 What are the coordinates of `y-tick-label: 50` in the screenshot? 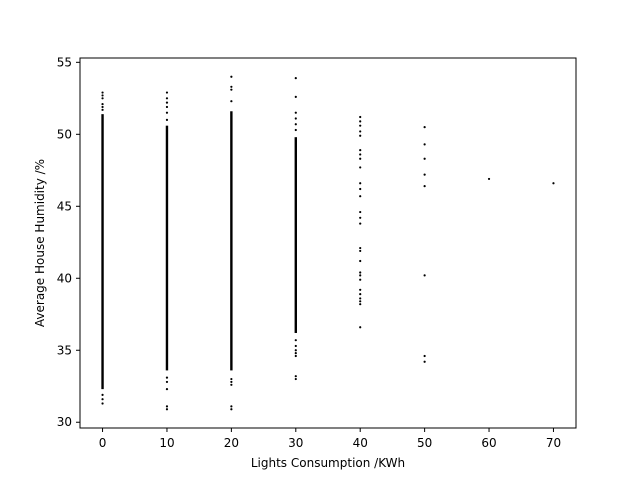 It's located at (64, 134).